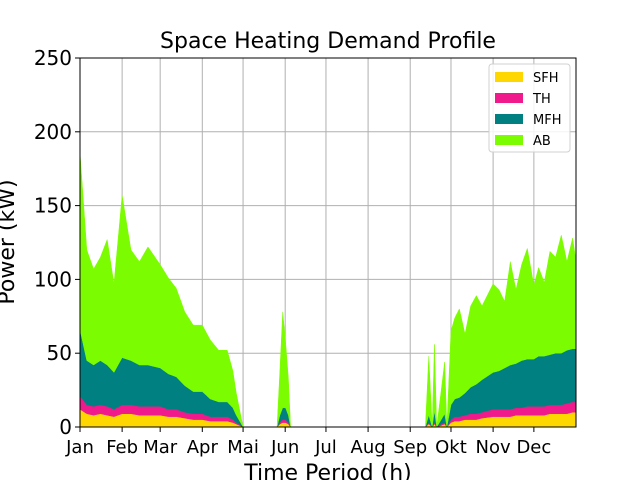 This screenshot has width=640, height=480. Describe the element at coordinates (79, 447) in the screenshot. I see `x-tick-label: Jan` at that location.